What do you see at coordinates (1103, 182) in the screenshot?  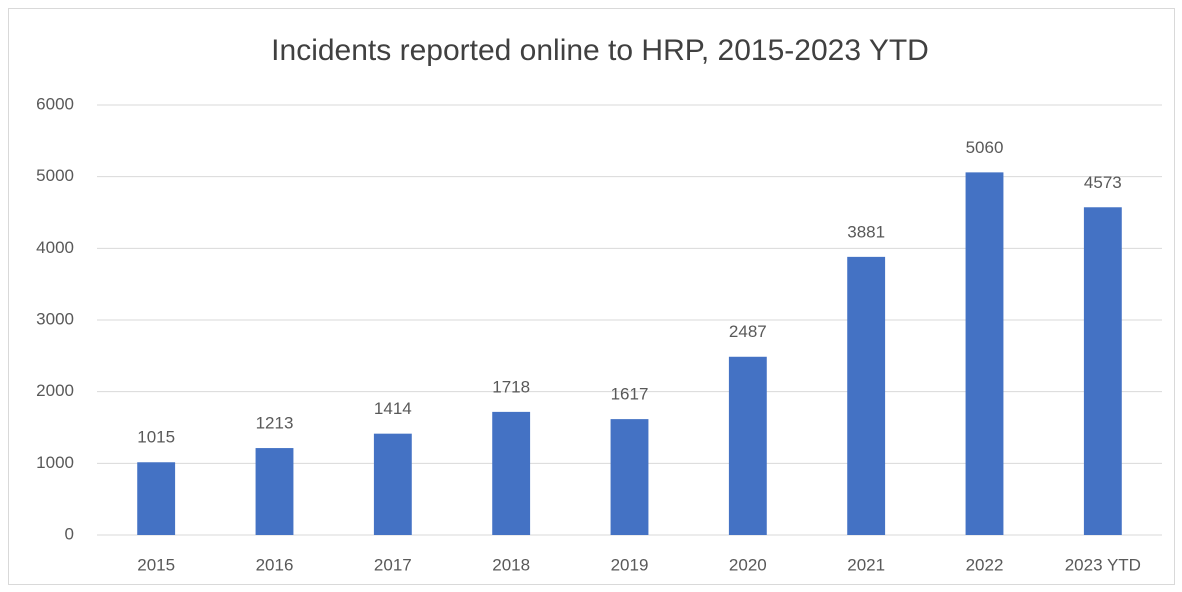 I see `data-label: 4573` at bounding box center [1103, 182].